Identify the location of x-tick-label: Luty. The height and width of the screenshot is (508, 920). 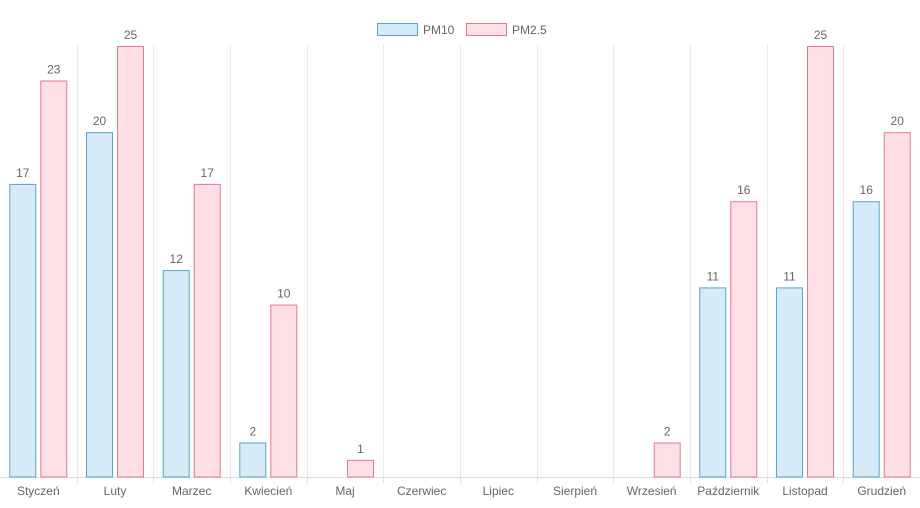
(115, 491).